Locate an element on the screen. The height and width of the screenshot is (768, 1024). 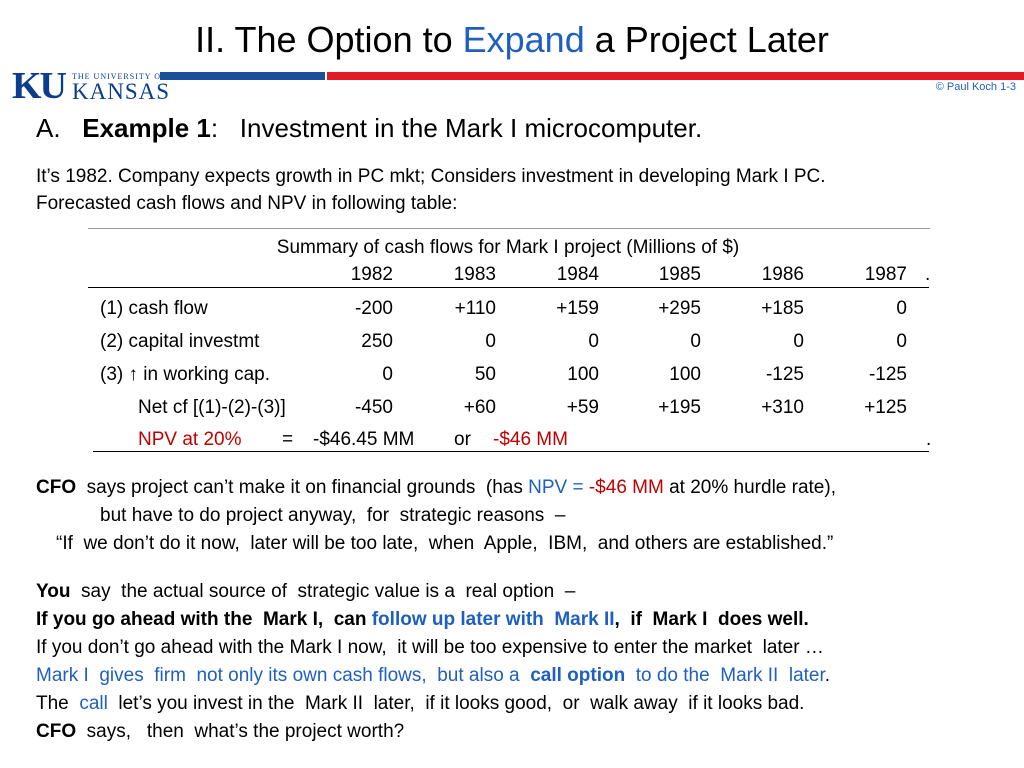
title-highlight: Expand is located at coordinates (523, 39).